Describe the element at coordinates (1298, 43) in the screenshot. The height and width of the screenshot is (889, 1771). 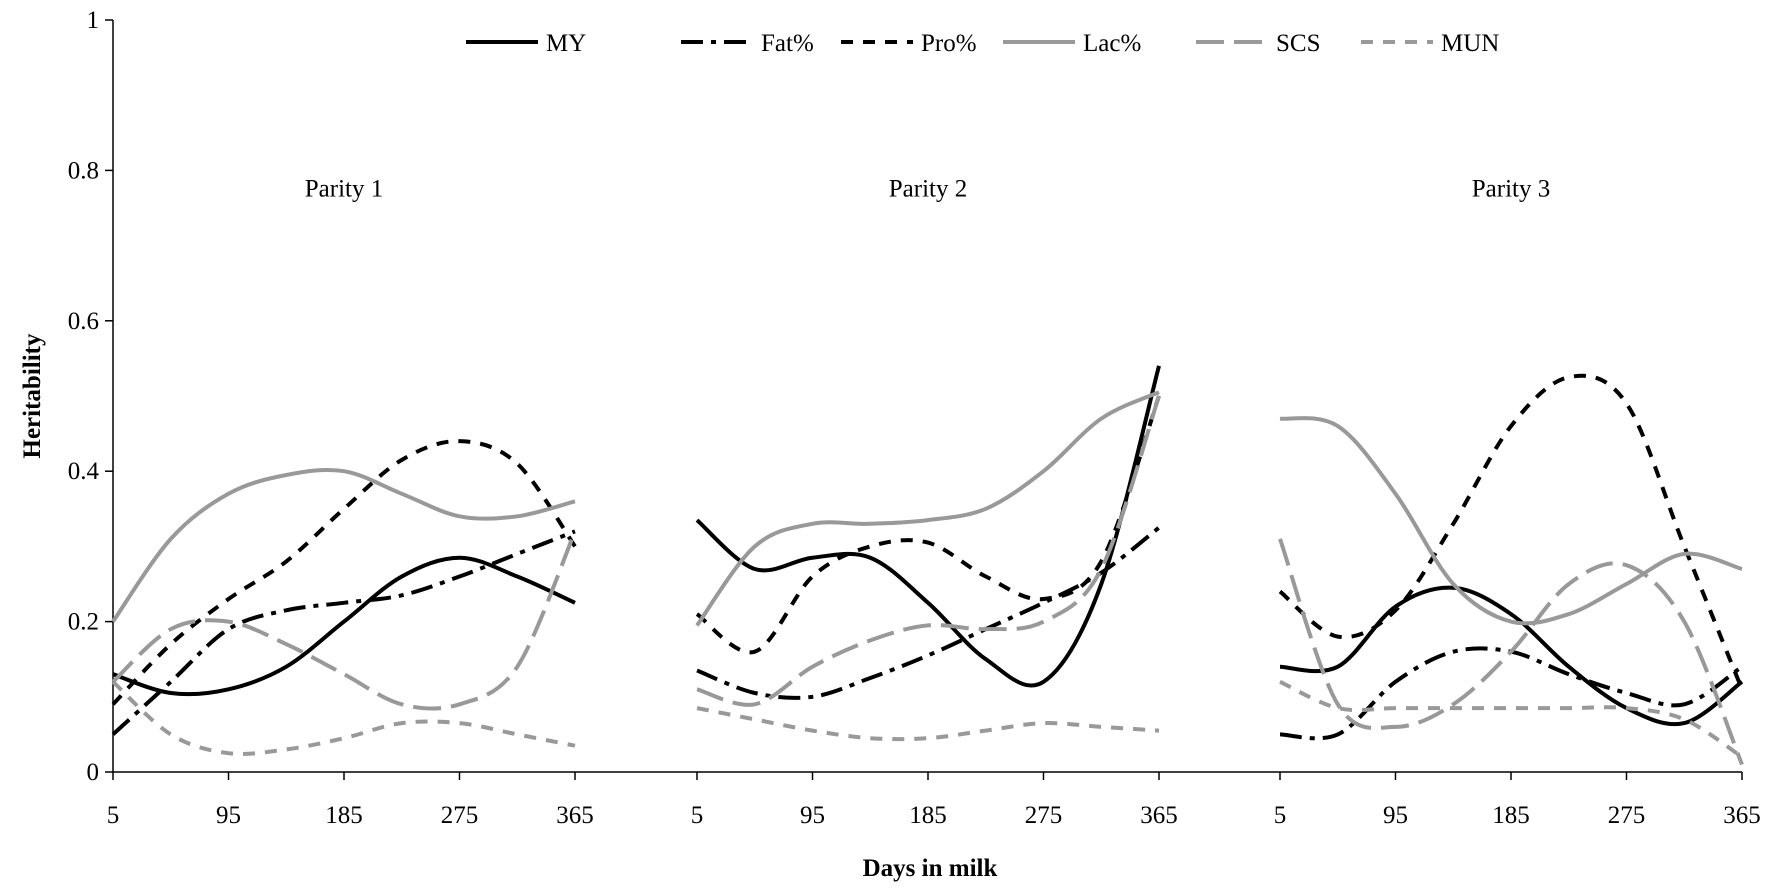
I see `legend-label: SCS` at that location.